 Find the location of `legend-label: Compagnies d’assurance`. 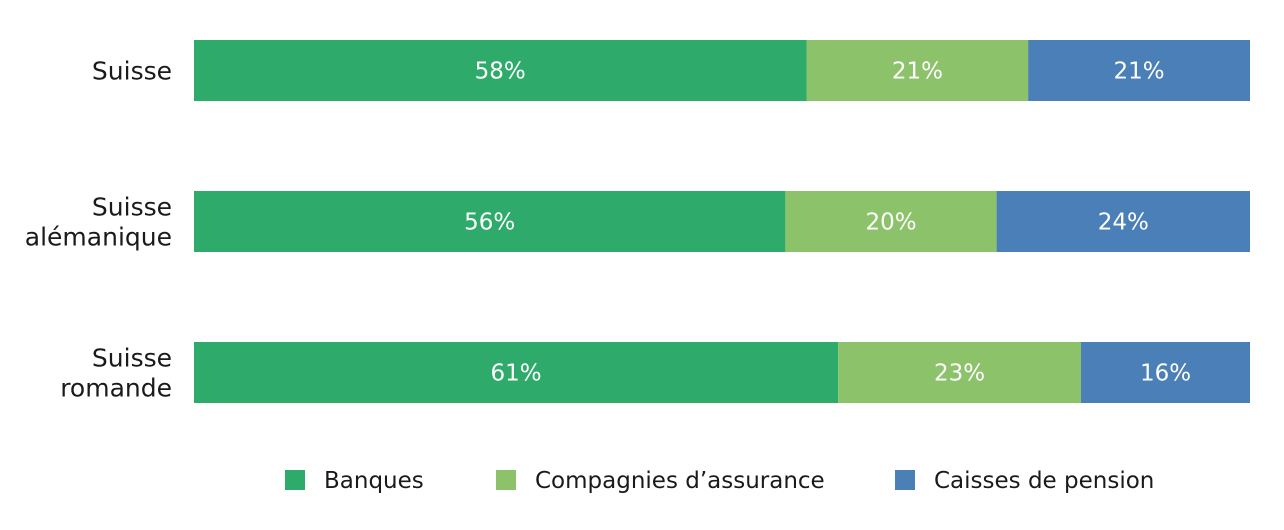

legend-label: Compagnies d’assurance is located at coordinates (680, 481).